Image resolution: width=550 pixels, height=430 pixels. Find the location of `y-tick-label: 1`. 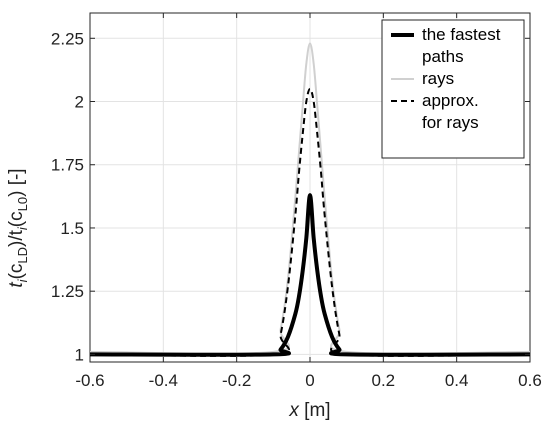

y-tick-label: 1 is located at coordinates (79, 354).